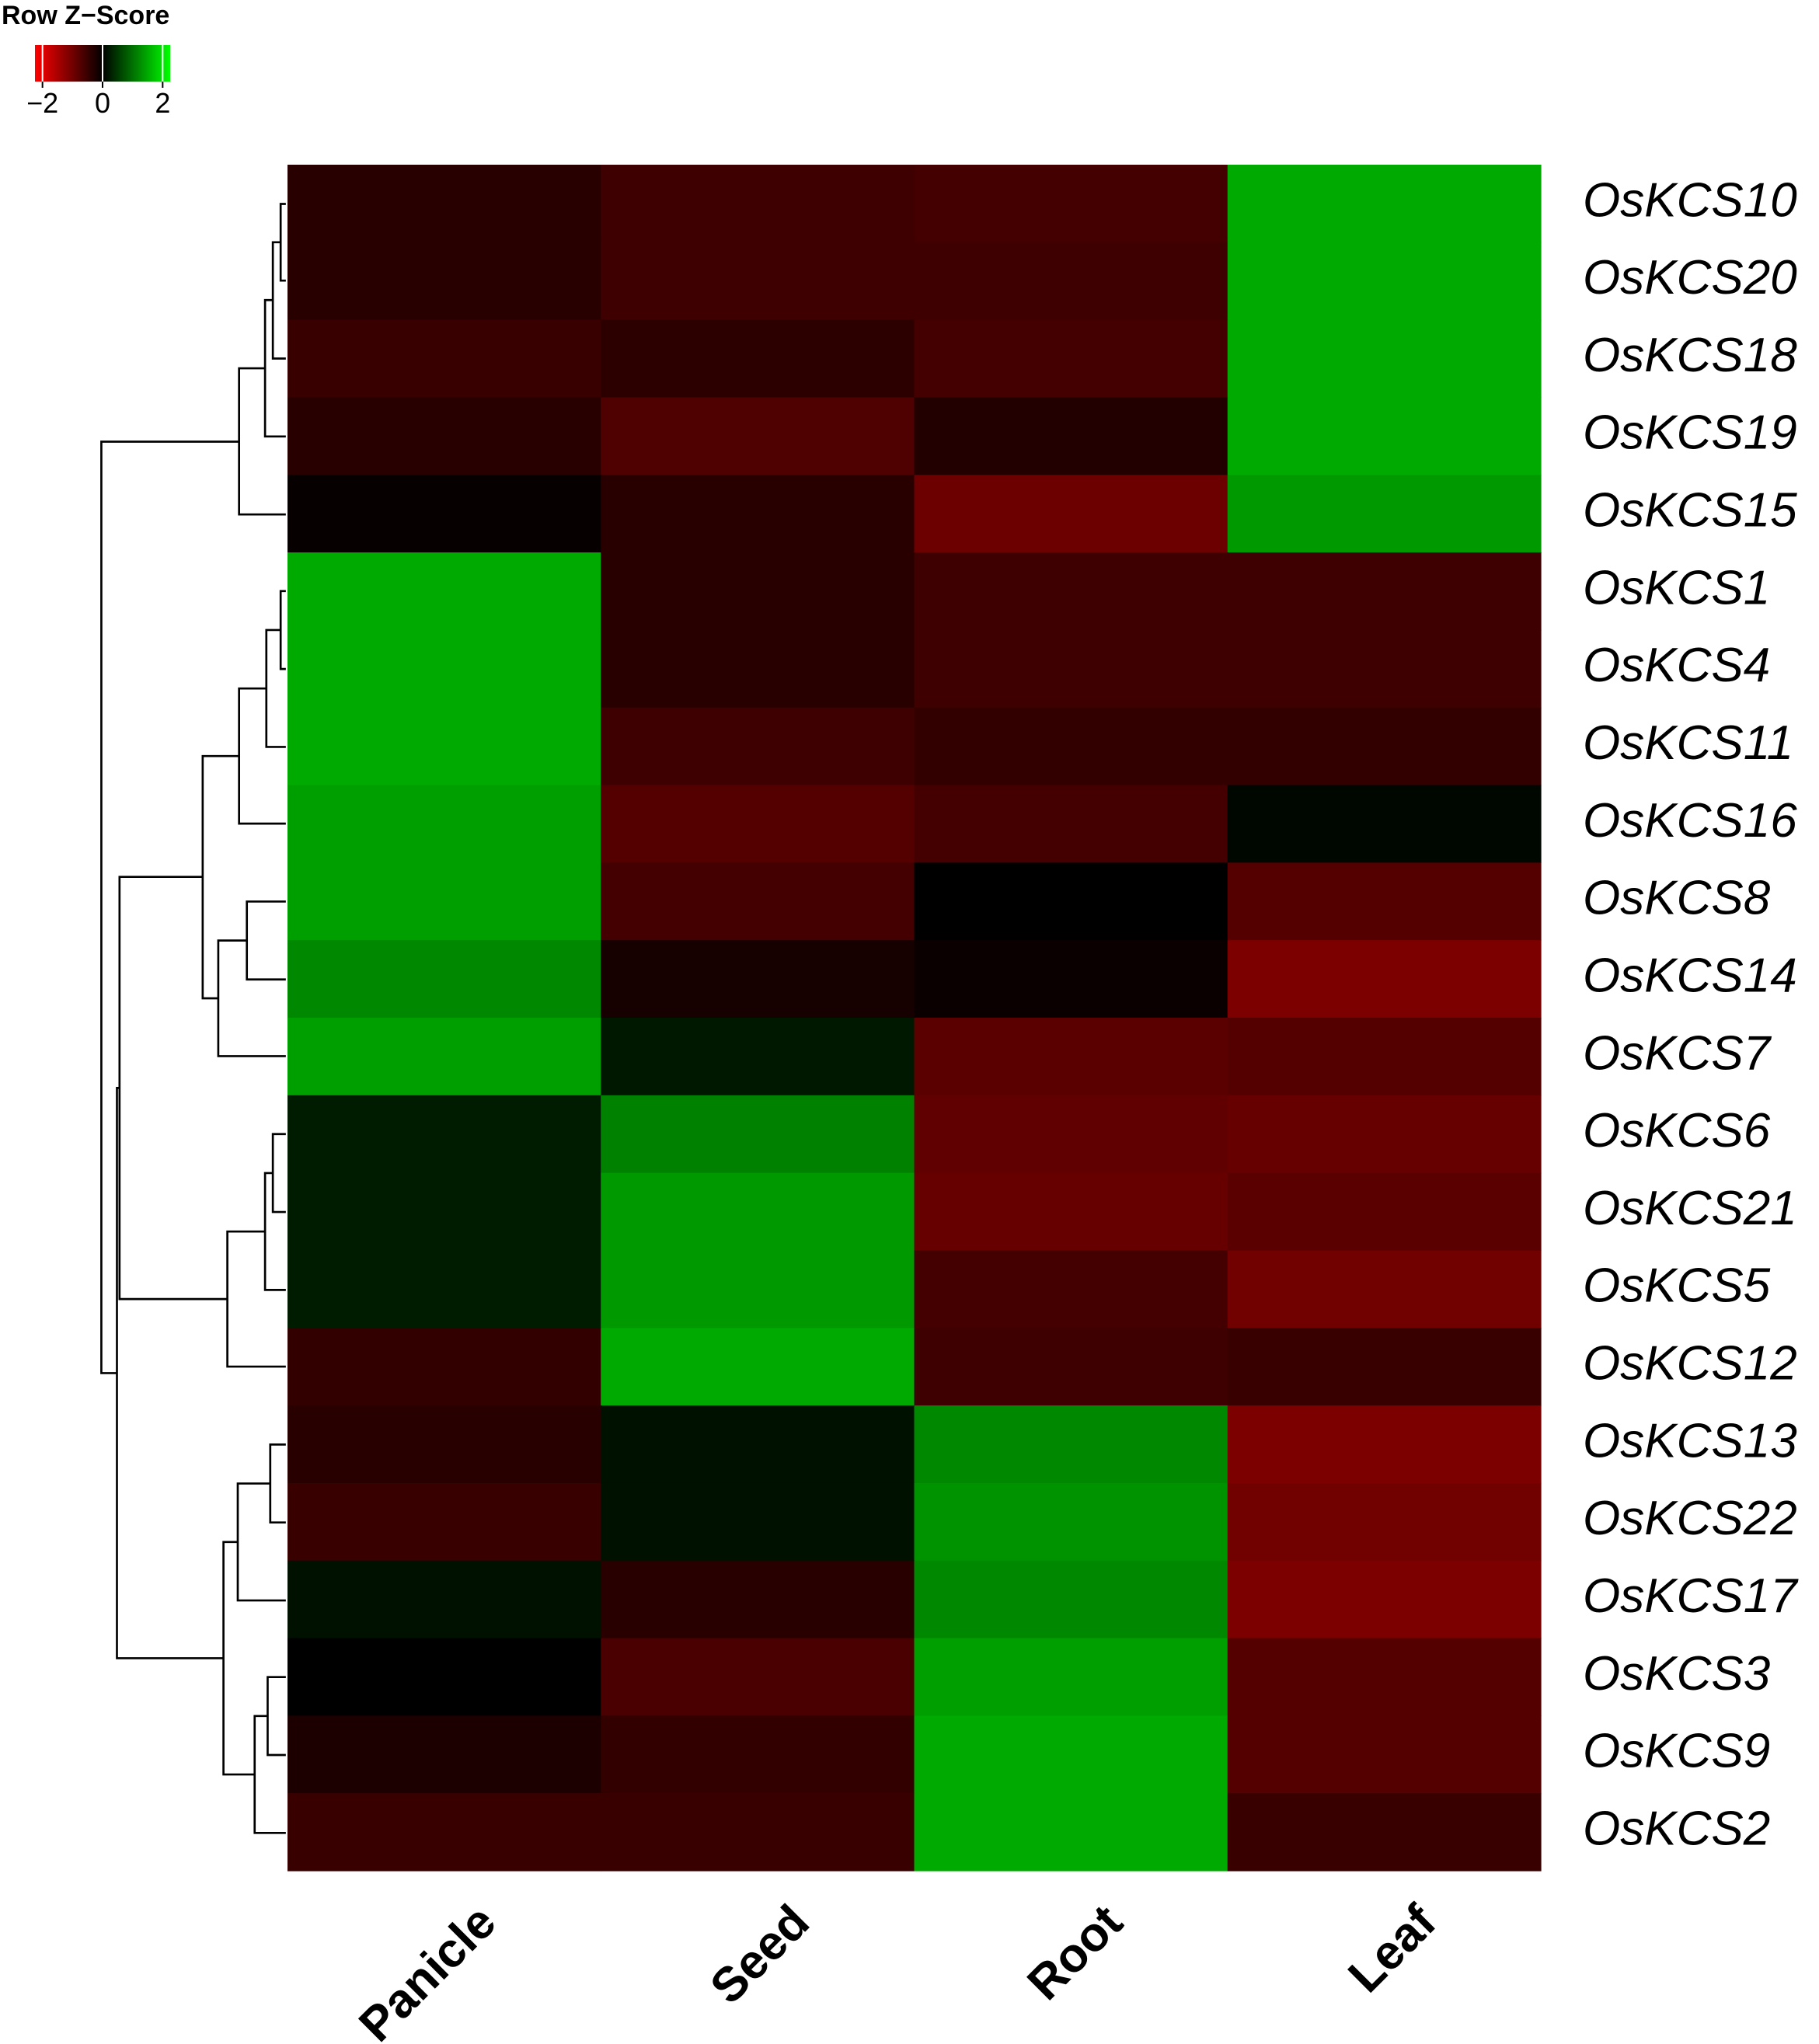  I want to click on row-label: OsKCS4, so click(1676, 666).